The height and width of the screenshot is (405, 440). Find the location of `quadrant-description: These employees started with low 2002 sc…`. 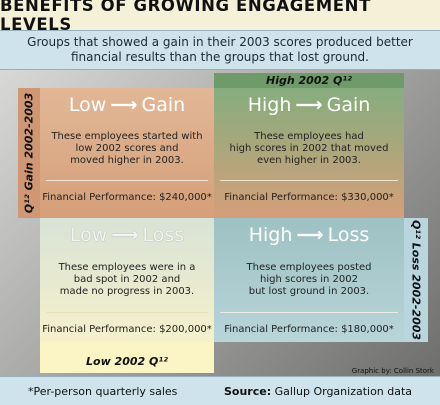

quadrant-description: These employees started with low 2002 sc… is located at coordinates (127, 149).